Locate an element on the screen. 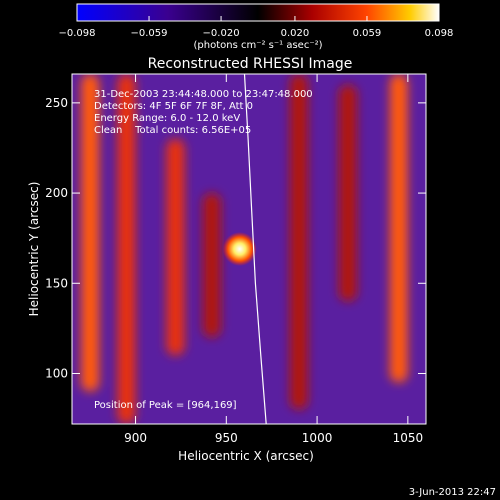 Image resolution: width=500 pixels, height=500 pixels. peak-position-label: Position of Peak = [964,169] is located at coordinates (165, 405).